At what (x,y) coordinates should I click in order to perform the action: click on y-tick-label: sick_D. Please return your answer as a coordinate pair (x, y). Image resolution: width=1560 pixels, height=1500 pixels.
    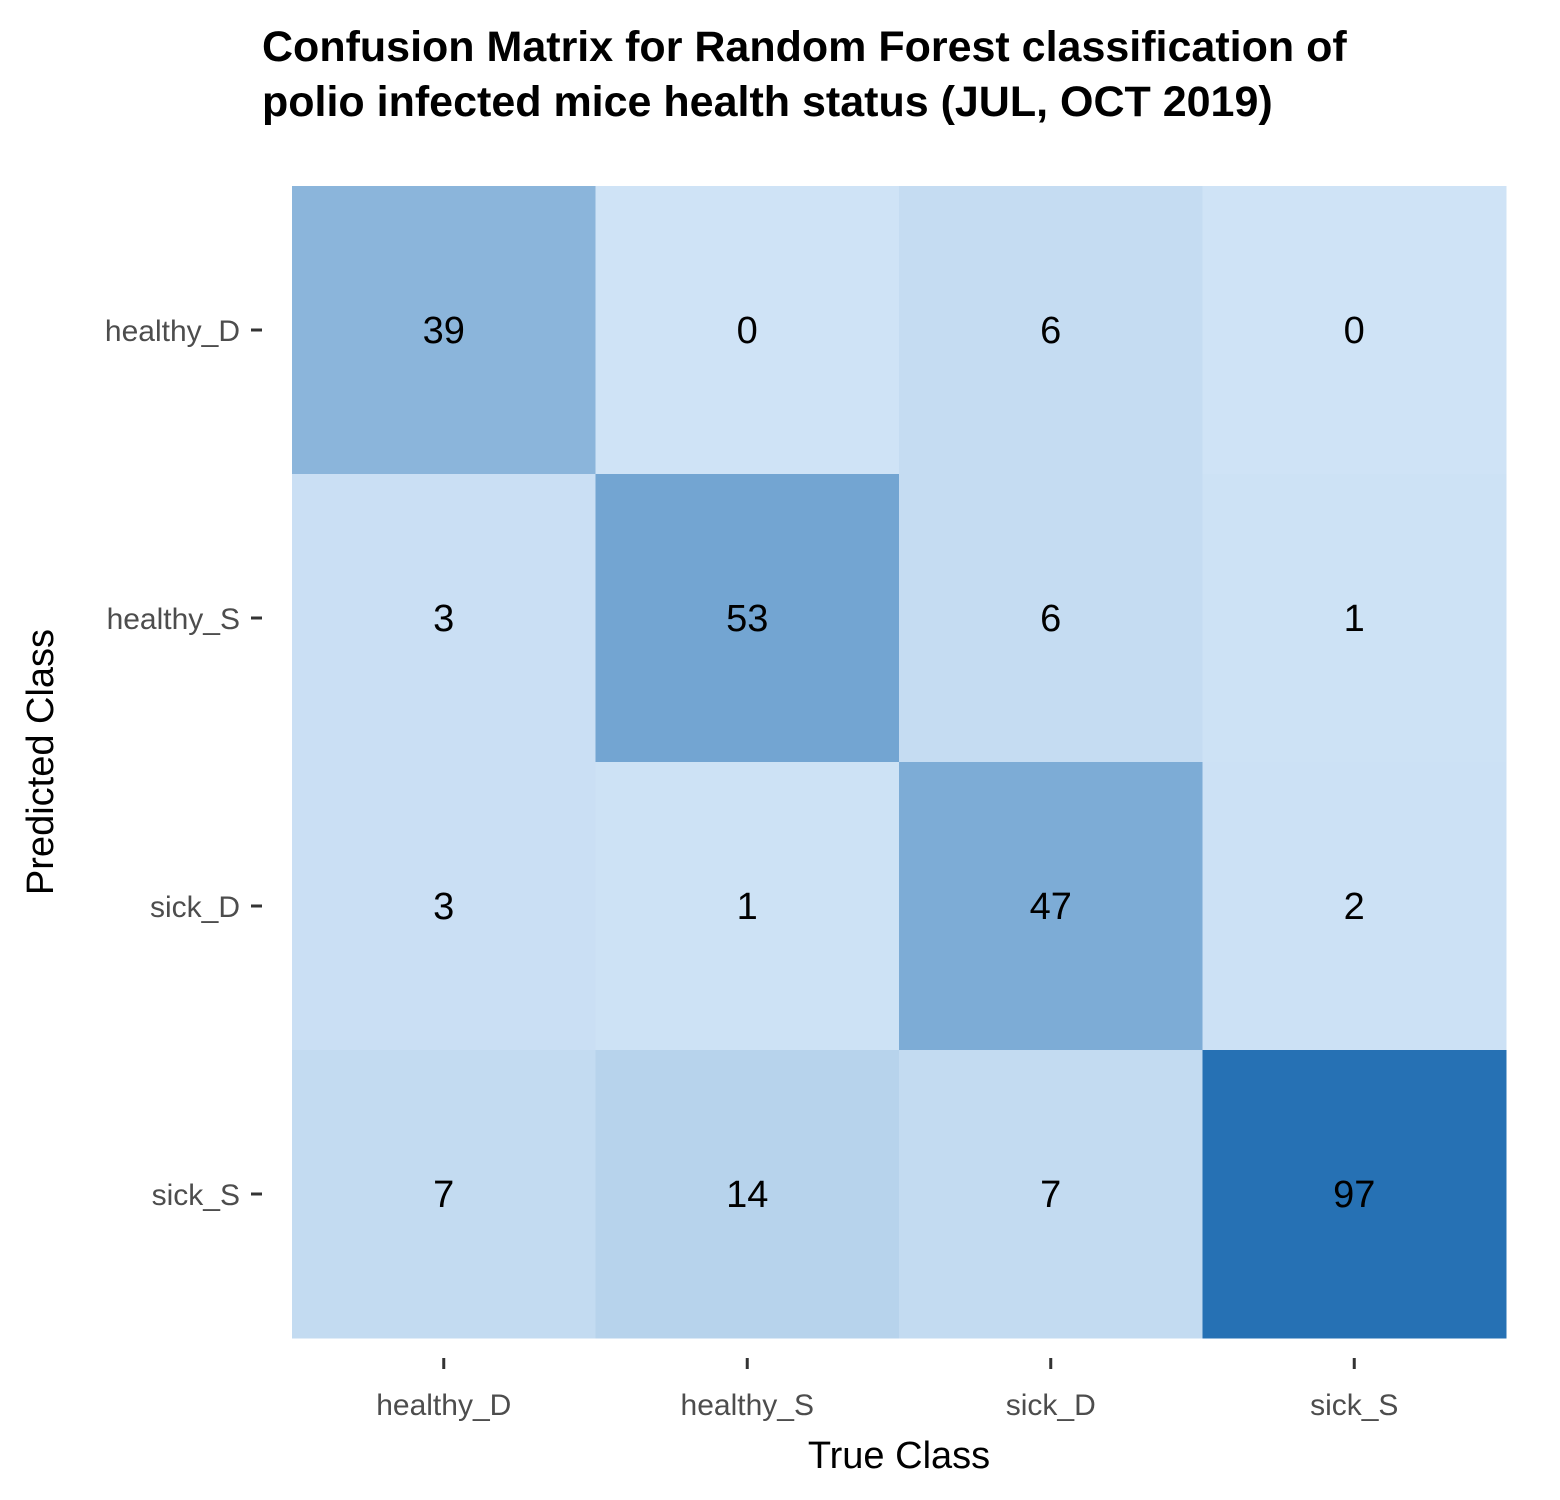
    Looking at the image, I should click on (195, 907).